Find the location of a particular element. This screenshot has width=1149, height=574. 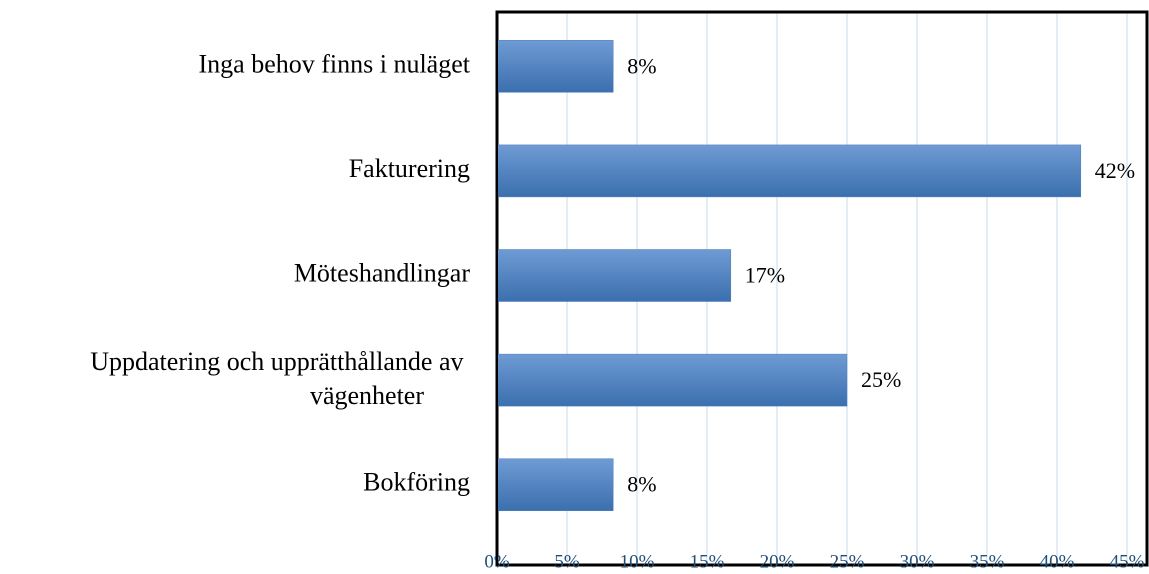

value-label: 17% is located at coordinates (765, 275).